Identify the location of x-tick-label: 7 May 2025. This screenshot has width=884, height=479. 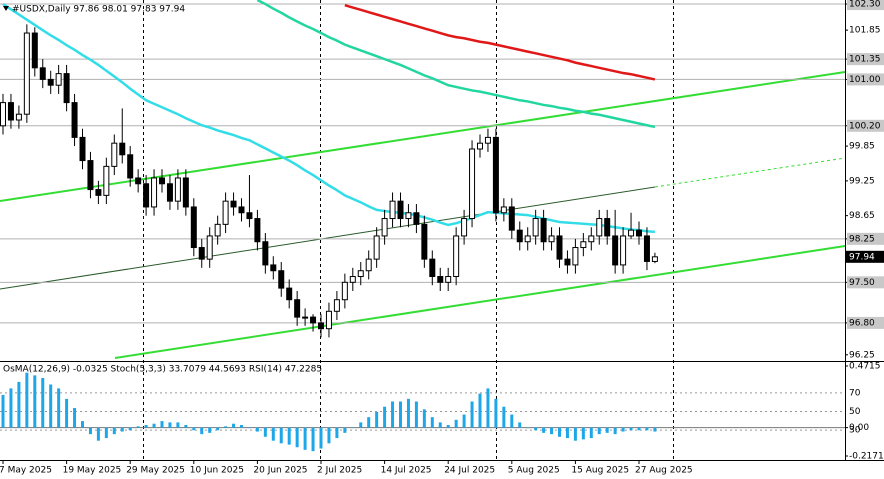
(26, 471).